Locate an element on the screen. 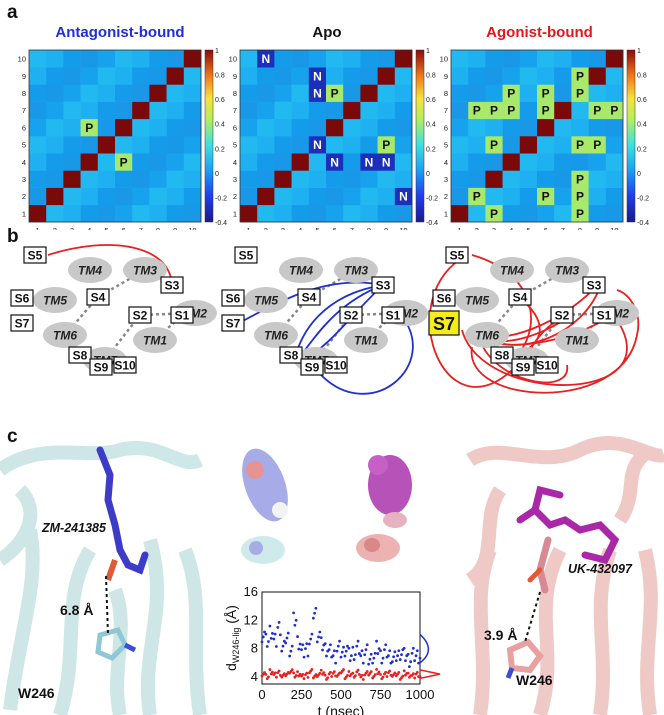 Image resolution: width=664 pixels, height=715 pixels. antagonist-distribution is located at coordinates (424, 648).